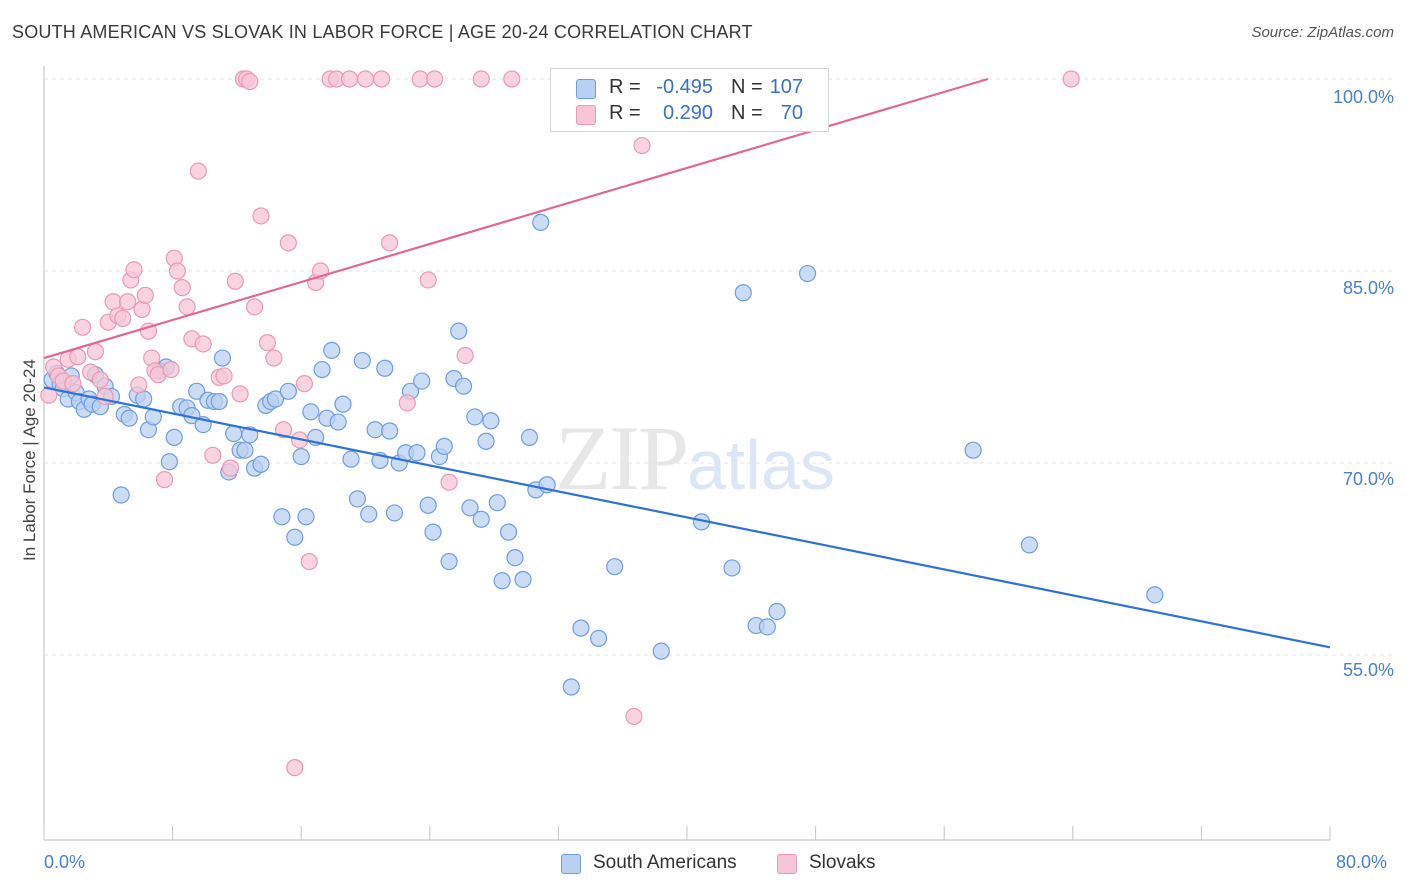 This screenshot has height=892, width=1406. I want to click on x-tick-label: 0.0%, so click(65, 862).